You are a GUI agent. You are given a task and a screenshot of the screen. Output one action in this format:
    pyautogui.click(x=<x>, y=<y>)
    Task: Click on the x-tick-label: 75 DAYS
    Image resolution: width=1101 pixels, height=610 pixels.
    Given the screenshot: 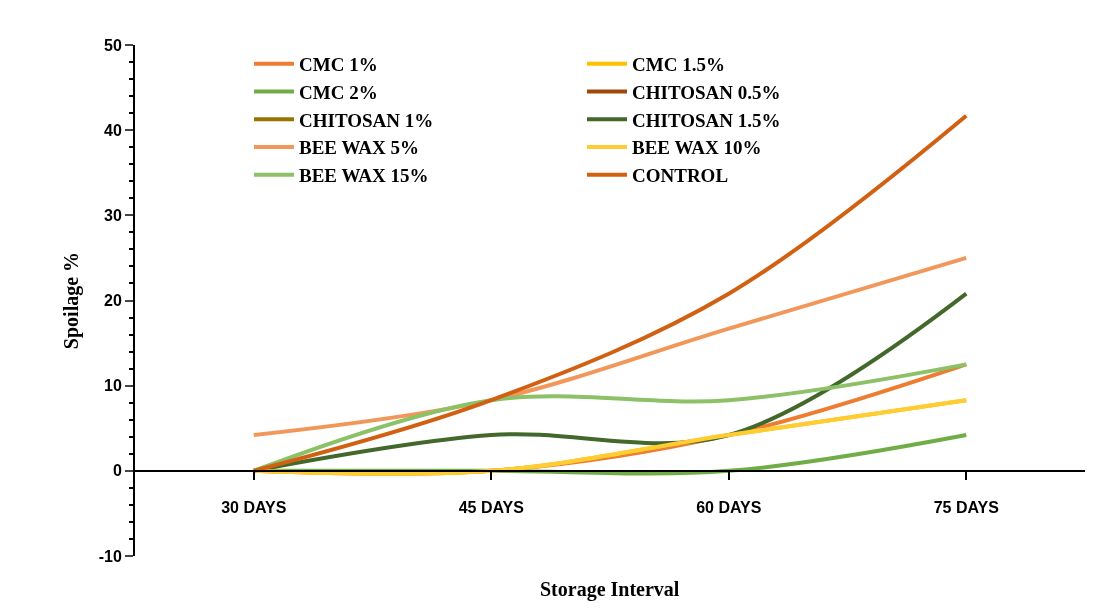 What is the action you would take?
    pyautogui.click(x=966, y=508)
    